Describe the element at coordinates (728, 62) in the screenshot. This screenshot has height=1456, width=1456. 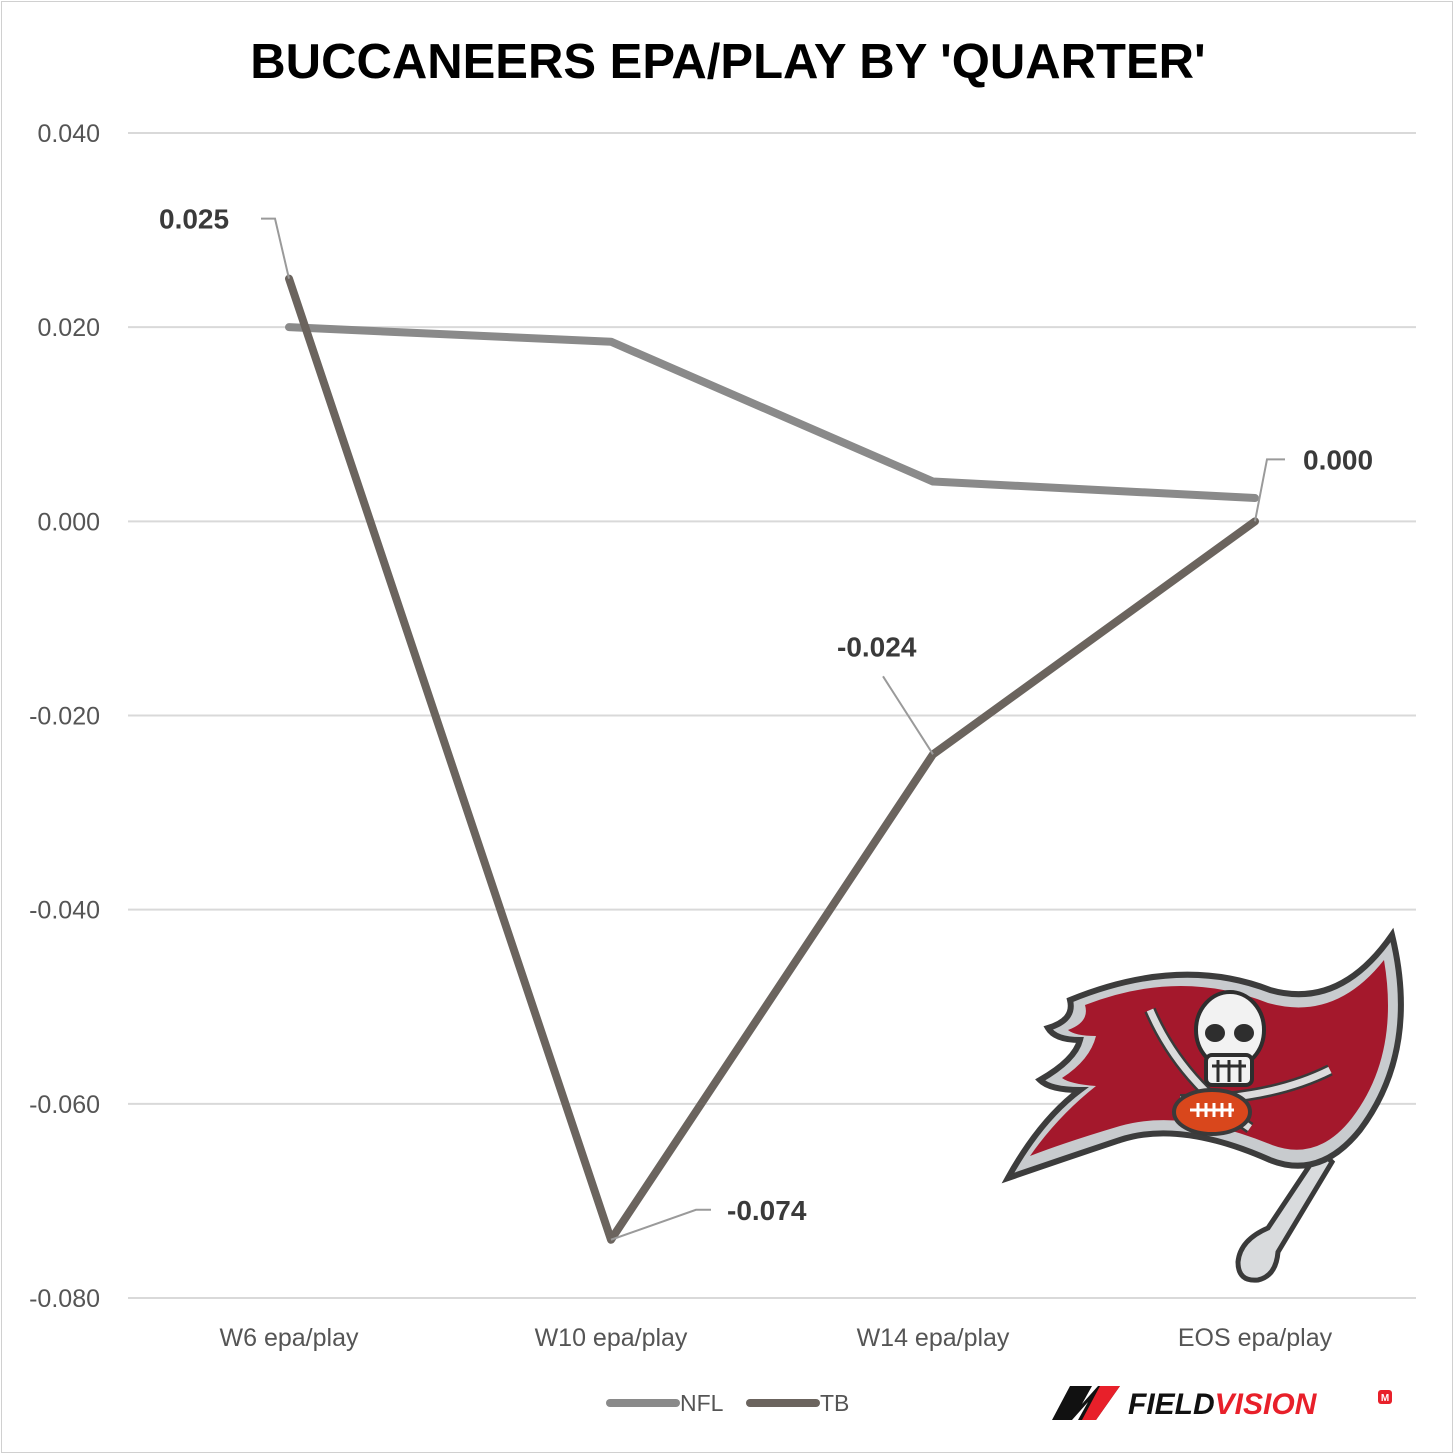
I see `chart-title: BUCCANEERS EPA/PLAY BY 'QUARTER'` at that location.